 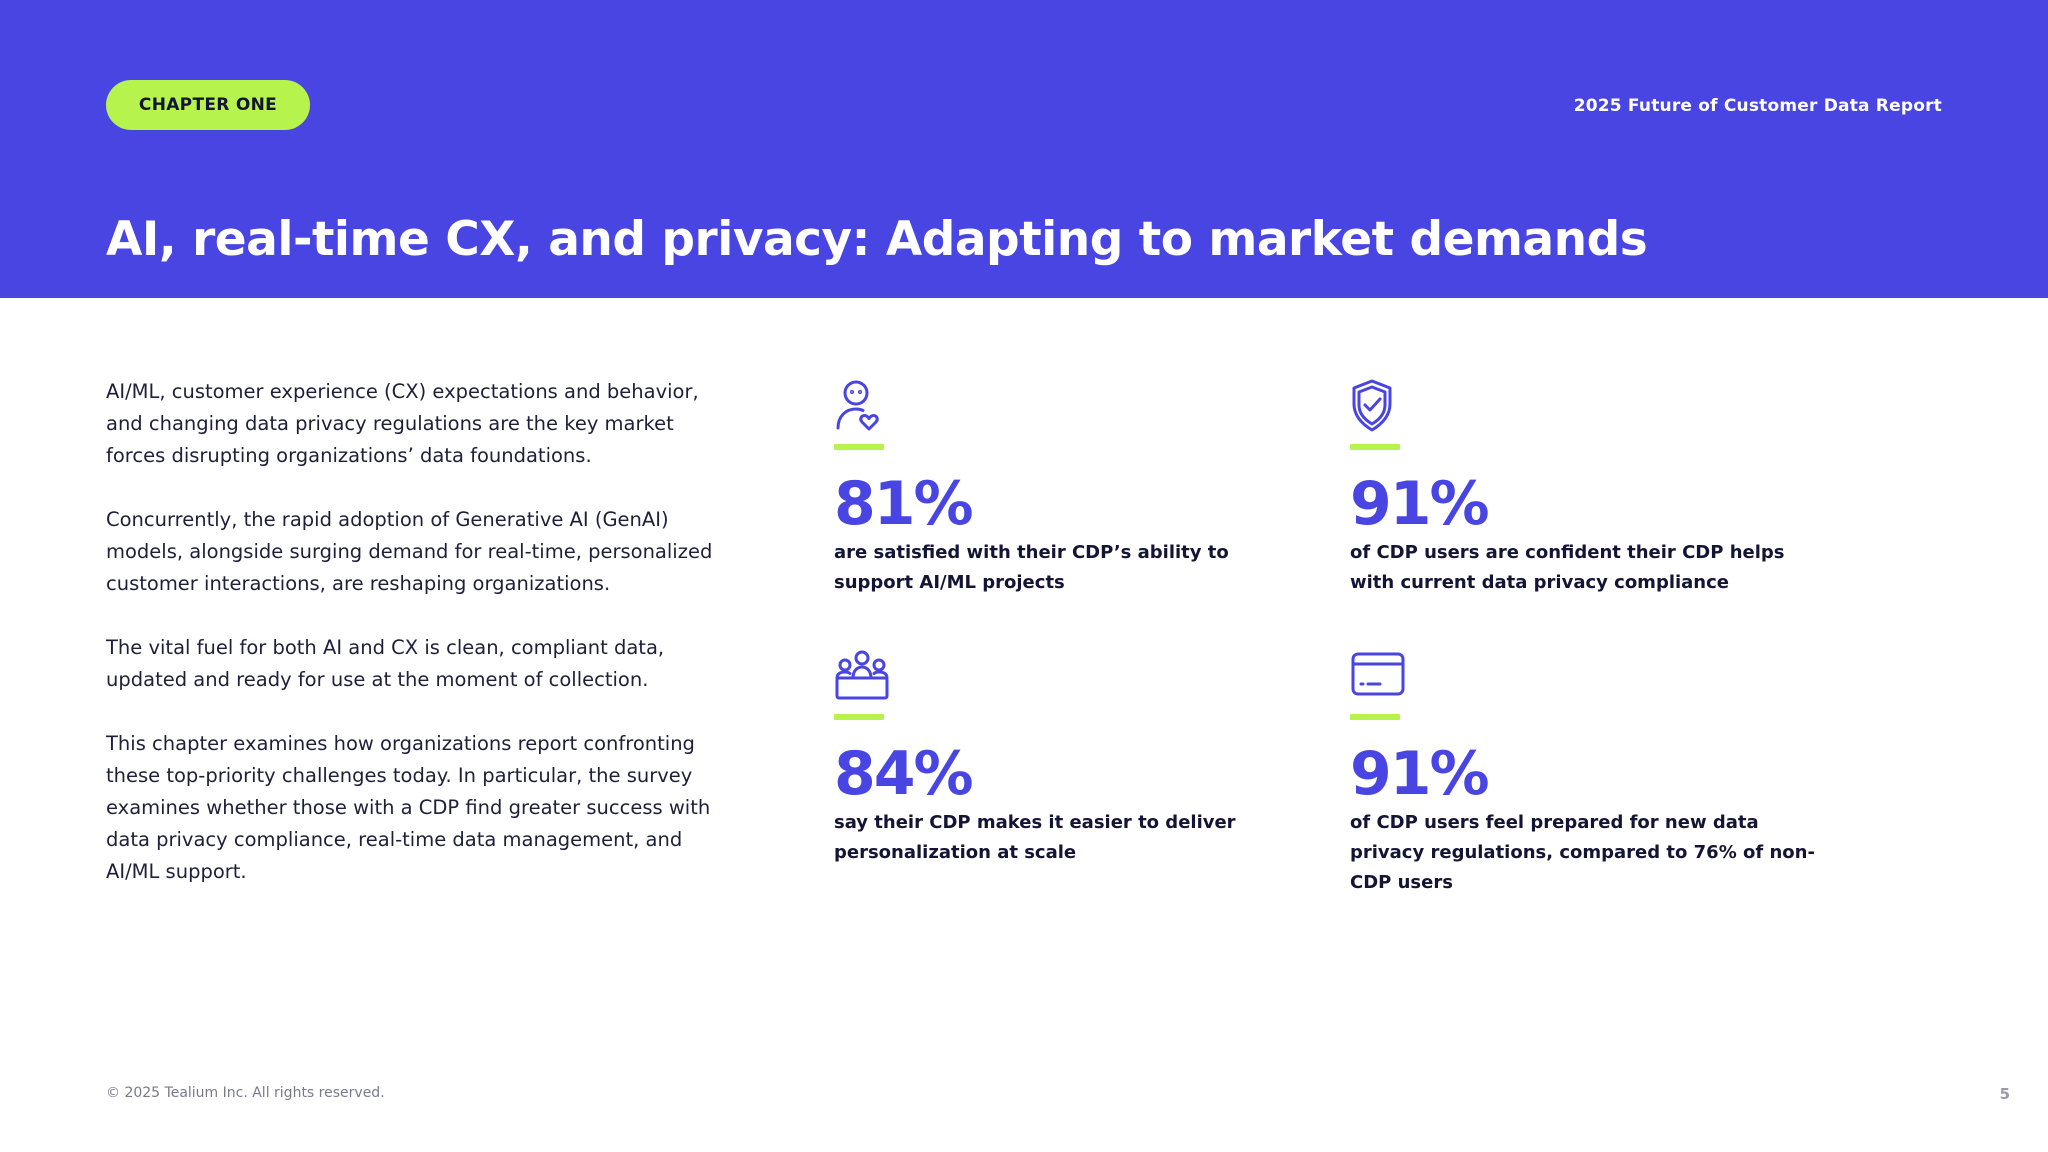 I want to click on browser-window-icon, so click(x=1378, y=674).